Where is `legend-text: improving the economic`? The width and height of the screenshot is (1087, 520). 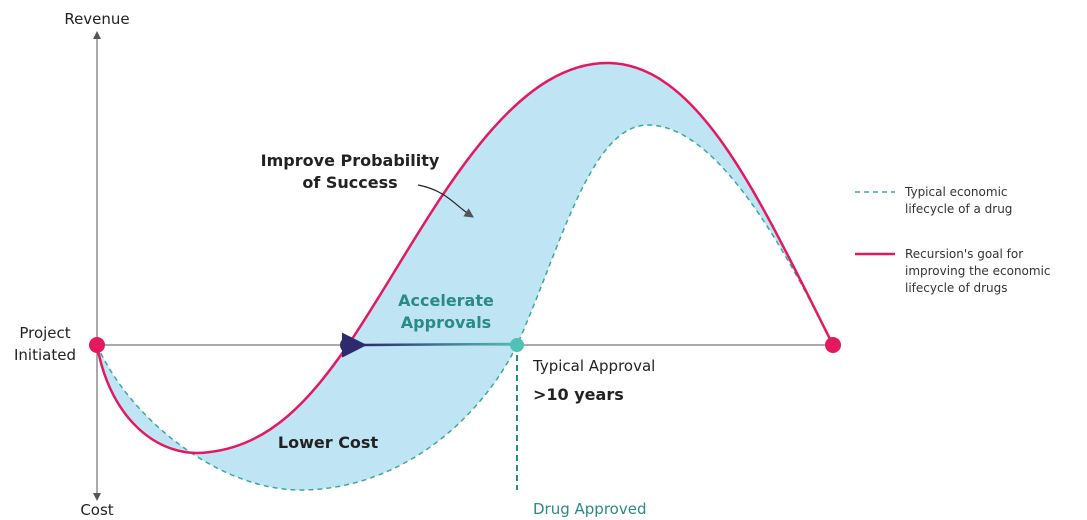
legend-text: improving the economic is located at coordinates (978, 271).